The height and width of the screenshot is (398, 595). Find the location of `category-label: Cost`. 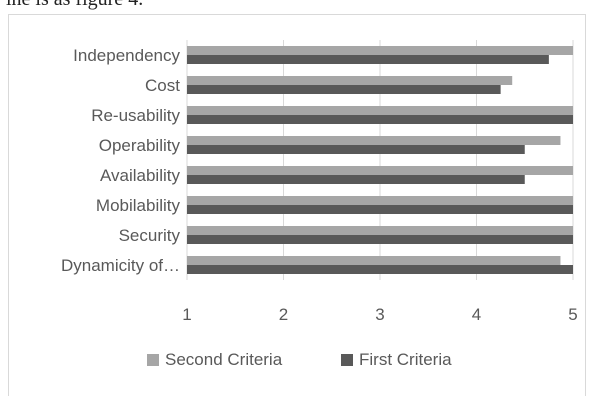

category-label: Cost is located at coordinates (162, 85).